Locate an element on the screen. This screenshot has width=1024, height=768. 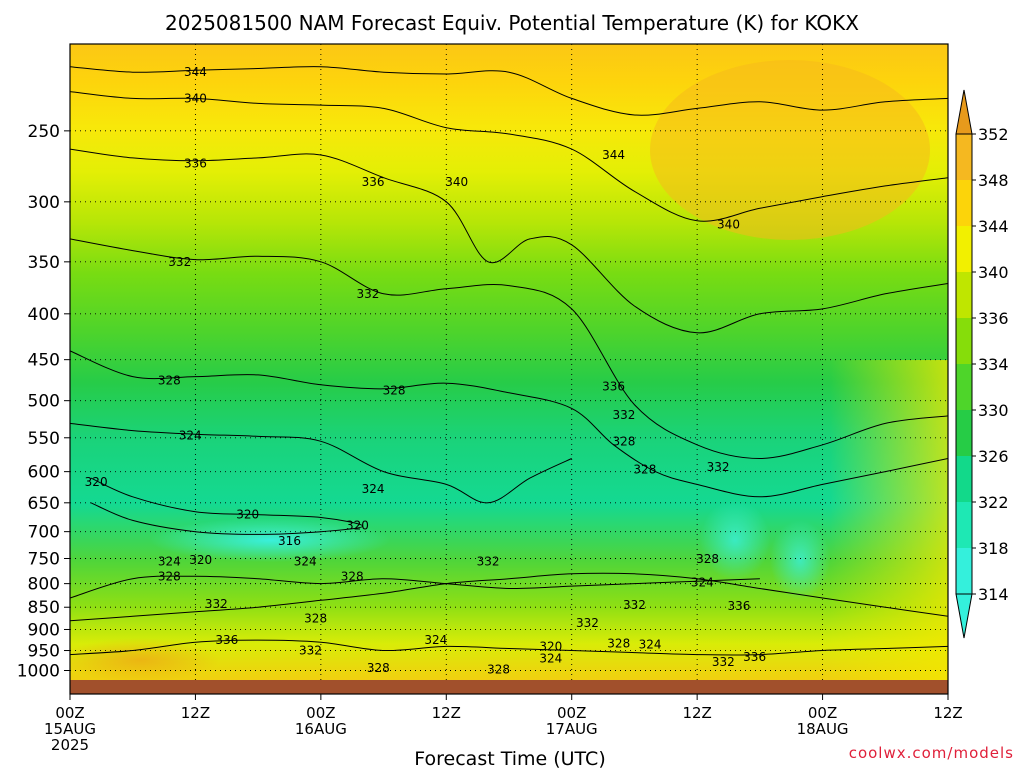
contour-label-17: 320 is located at coordinates (96, 482).